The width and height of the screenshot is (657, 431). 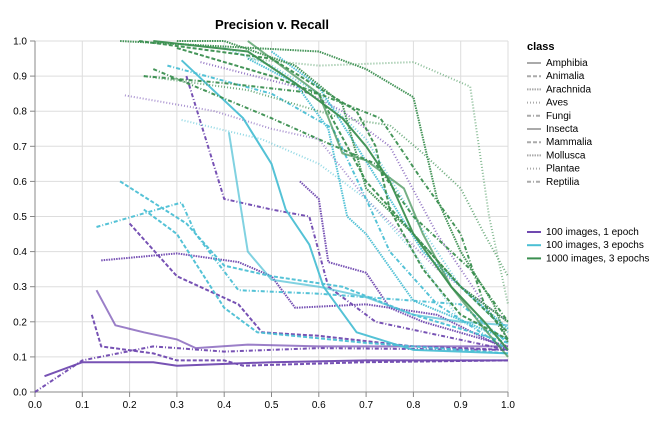 What do you see at coordinates (20, 287) in the screenshot?
I see `y-tick-label: 0.3` at bounding box center [20, 287].